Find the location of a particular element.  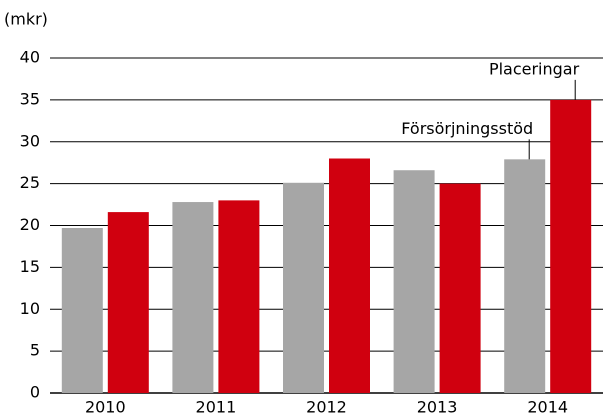

y-tick-label: 15 is located at coordinates (30, 266).